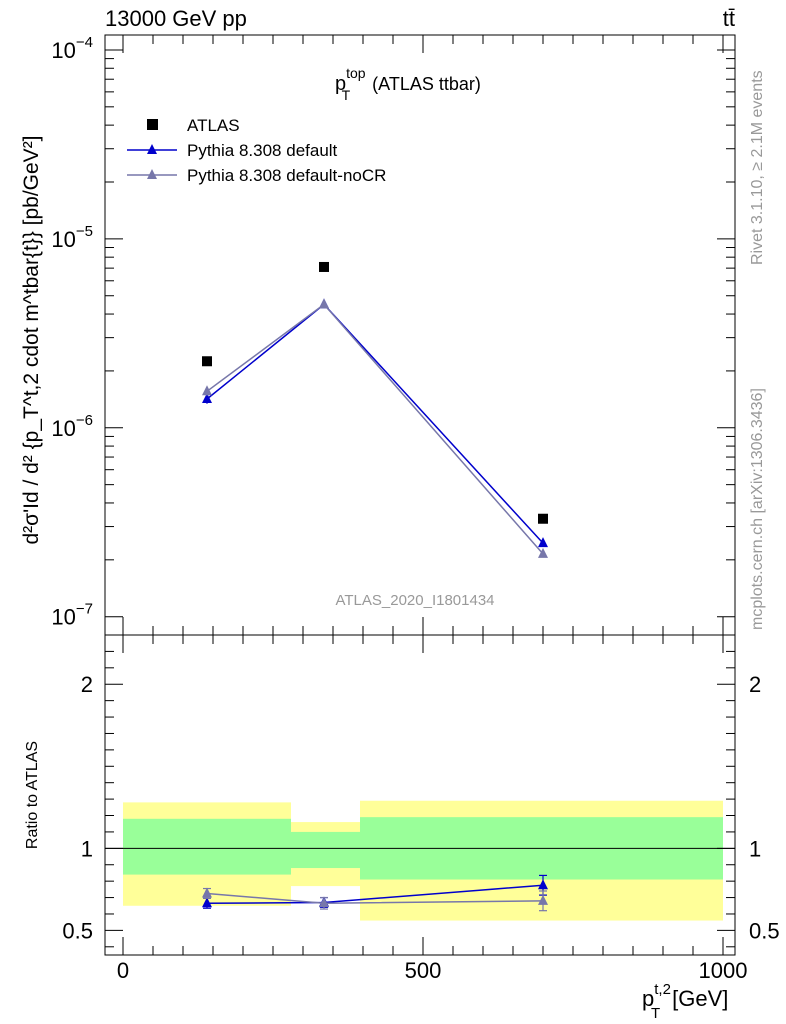 The height and width of the screenshot is (1024, 786). Describe the element at coordinates (87, 684) in the screenshot. I see `ratio-y-tick-label: 2` at that location.